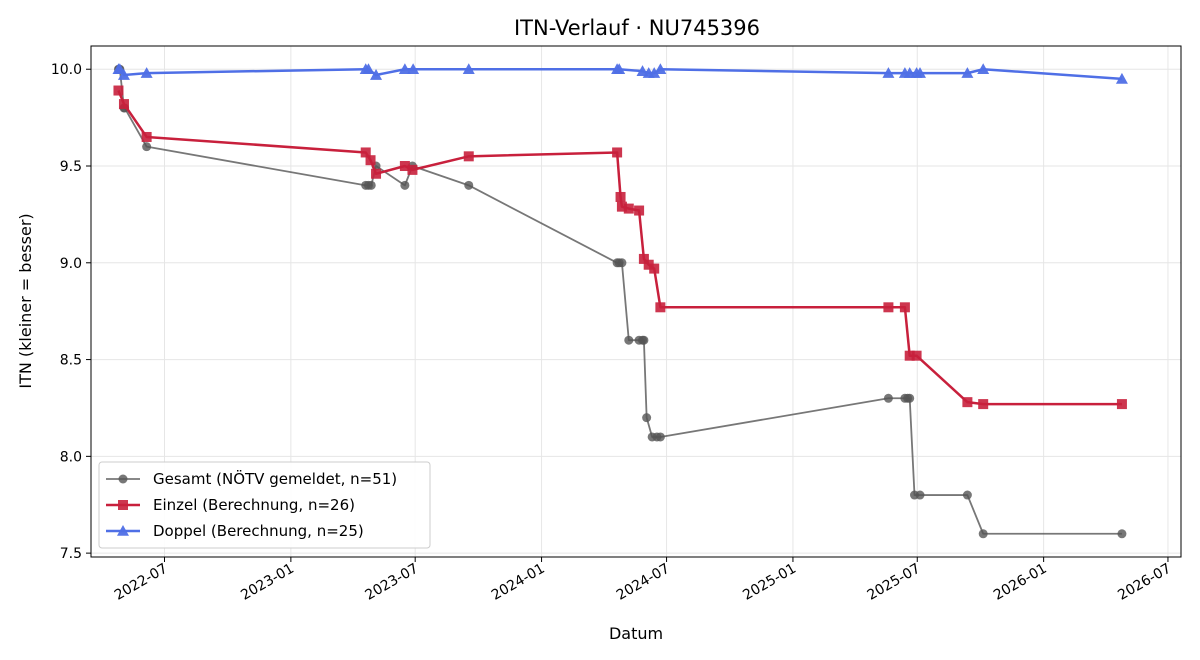  What do you see at coordinates (636, 633) in the screenshot?
I see `x-axis-label: Datum` at bounding box center [636, 633].